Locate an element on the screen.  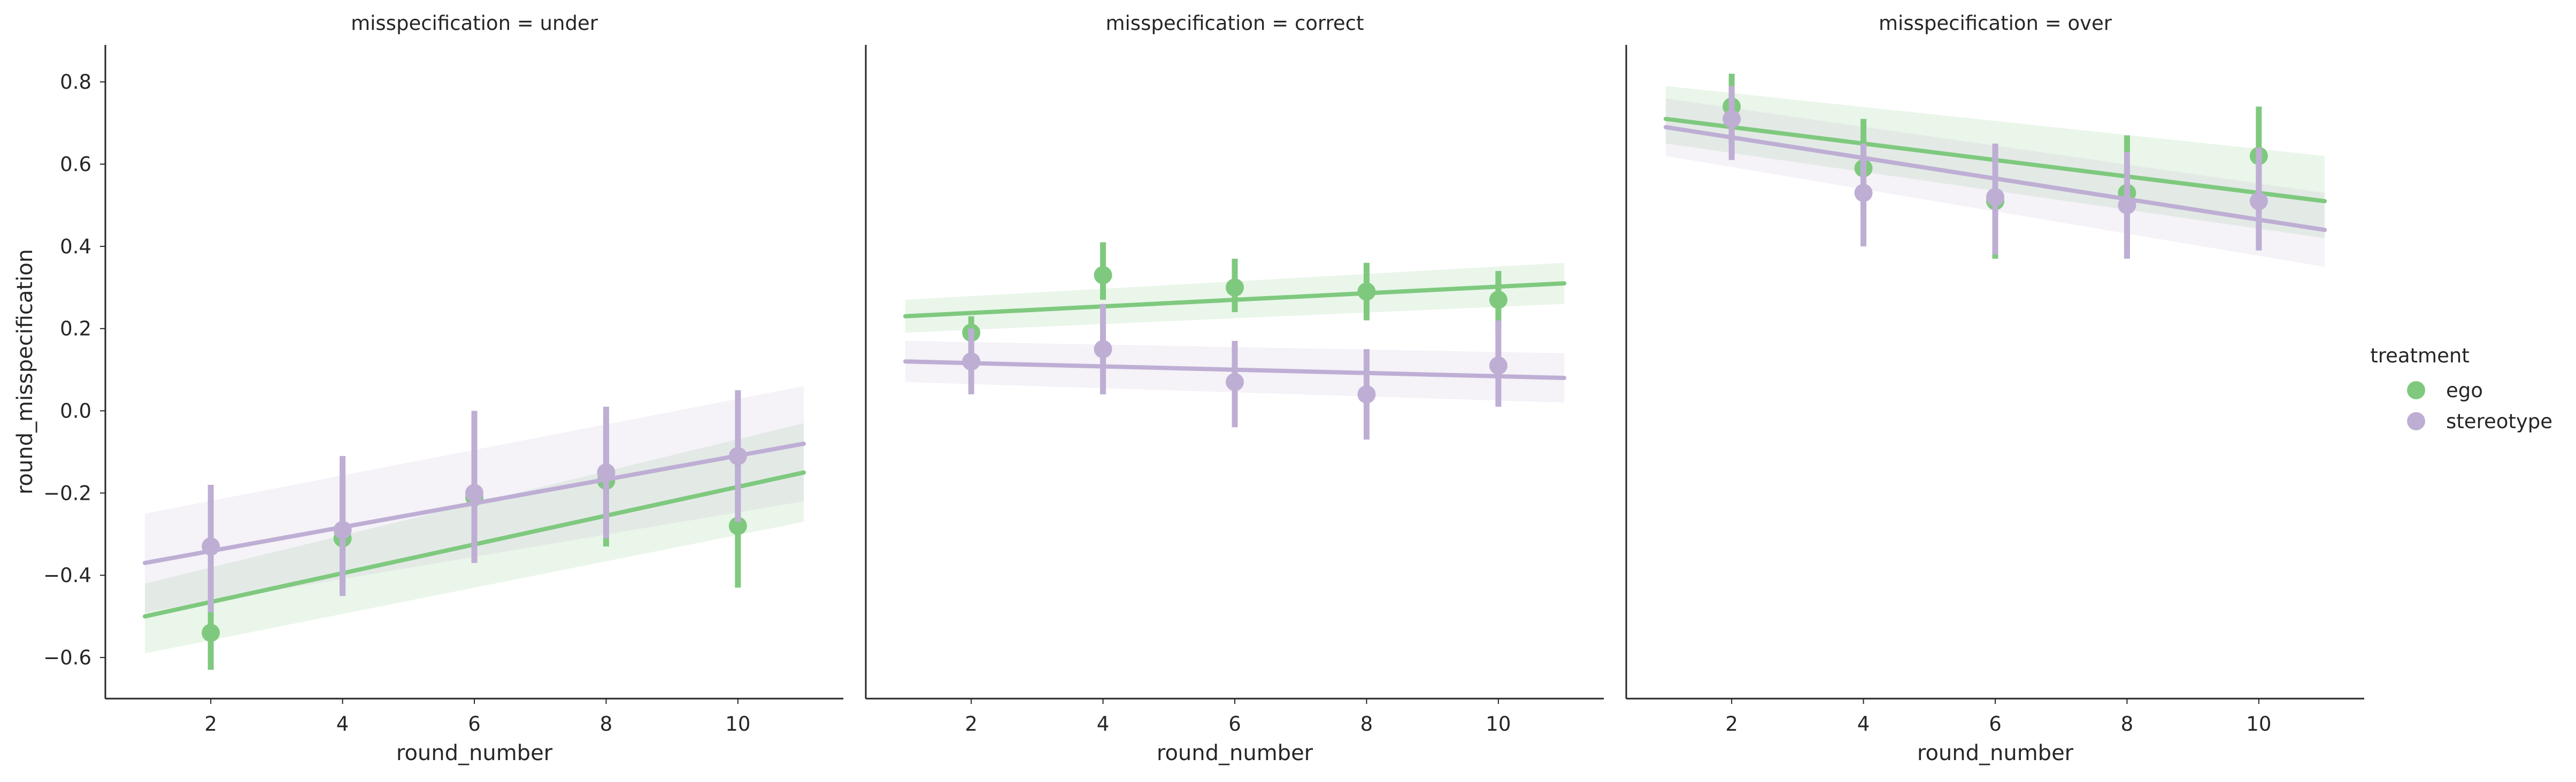
y-tick-label: 0.2 is located at coordinates (75, 329).